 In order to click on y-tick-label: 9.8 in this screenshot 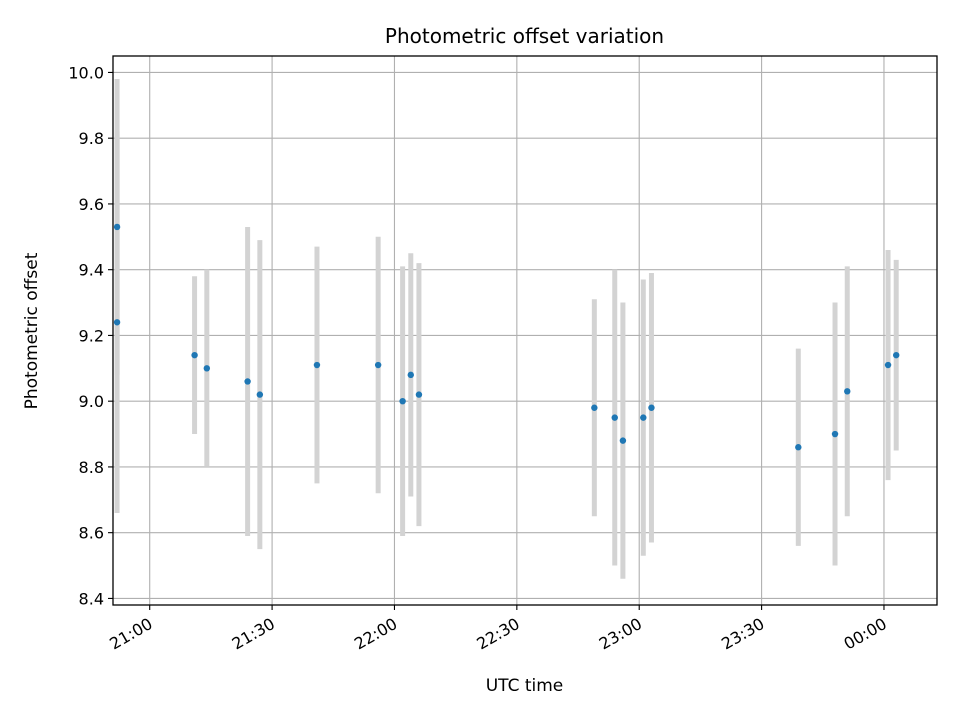, I will do `click(91, 138)`.